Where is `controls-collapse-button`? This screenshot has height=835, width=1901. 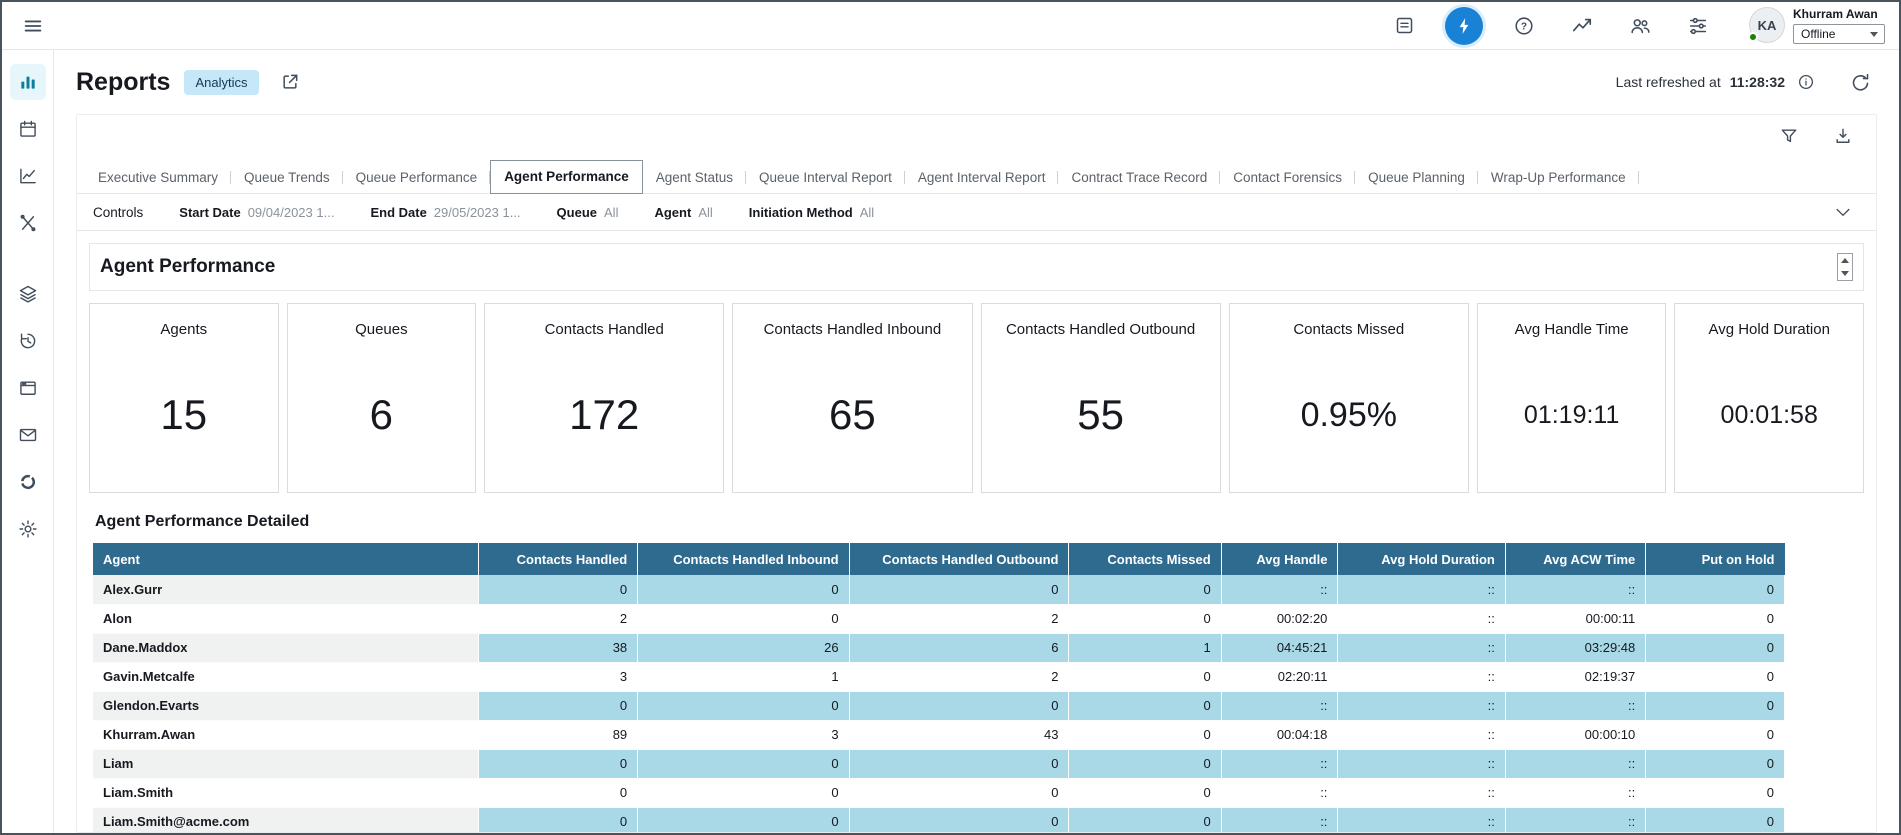
controls-collapse-button is located at coordinates (1843, 212).